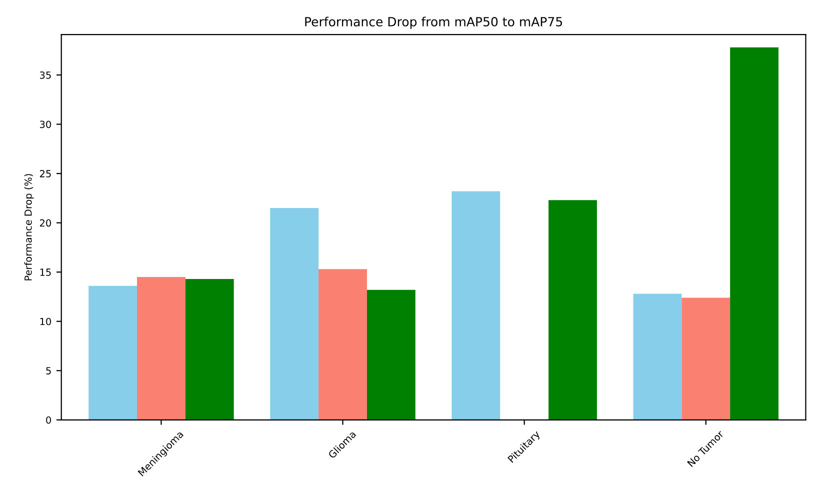  What do you see at coordinates (45, 75) in the screenshot?
I see `y-tick-label: 35` at bounding box center [45, 75].